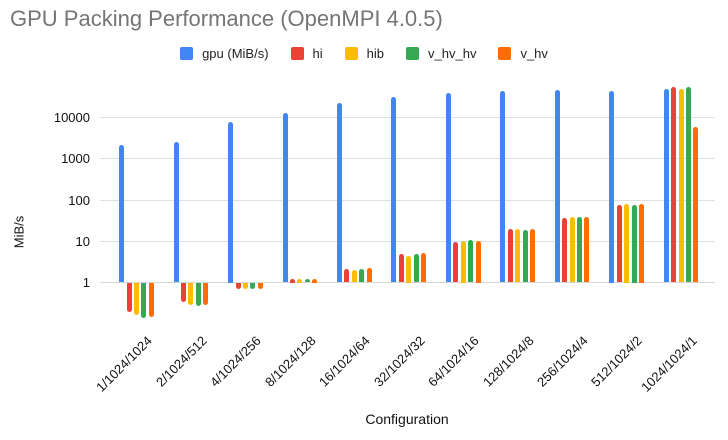 The height and width of the screenshot is (440, 728). I want to click on x-tick-label: 16/1024/64, so click(344, 361).